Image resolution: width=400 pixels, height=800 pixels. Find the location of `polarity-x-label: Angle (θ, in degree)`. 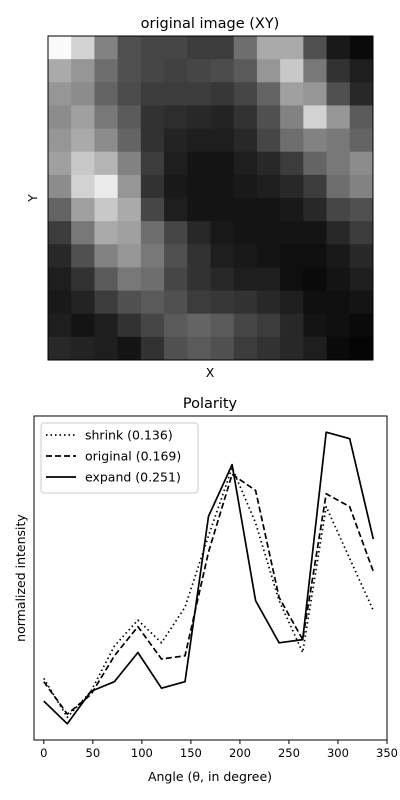

polarity-x-label: Angle (θ, in degree) is located at coordinates (210, 776).